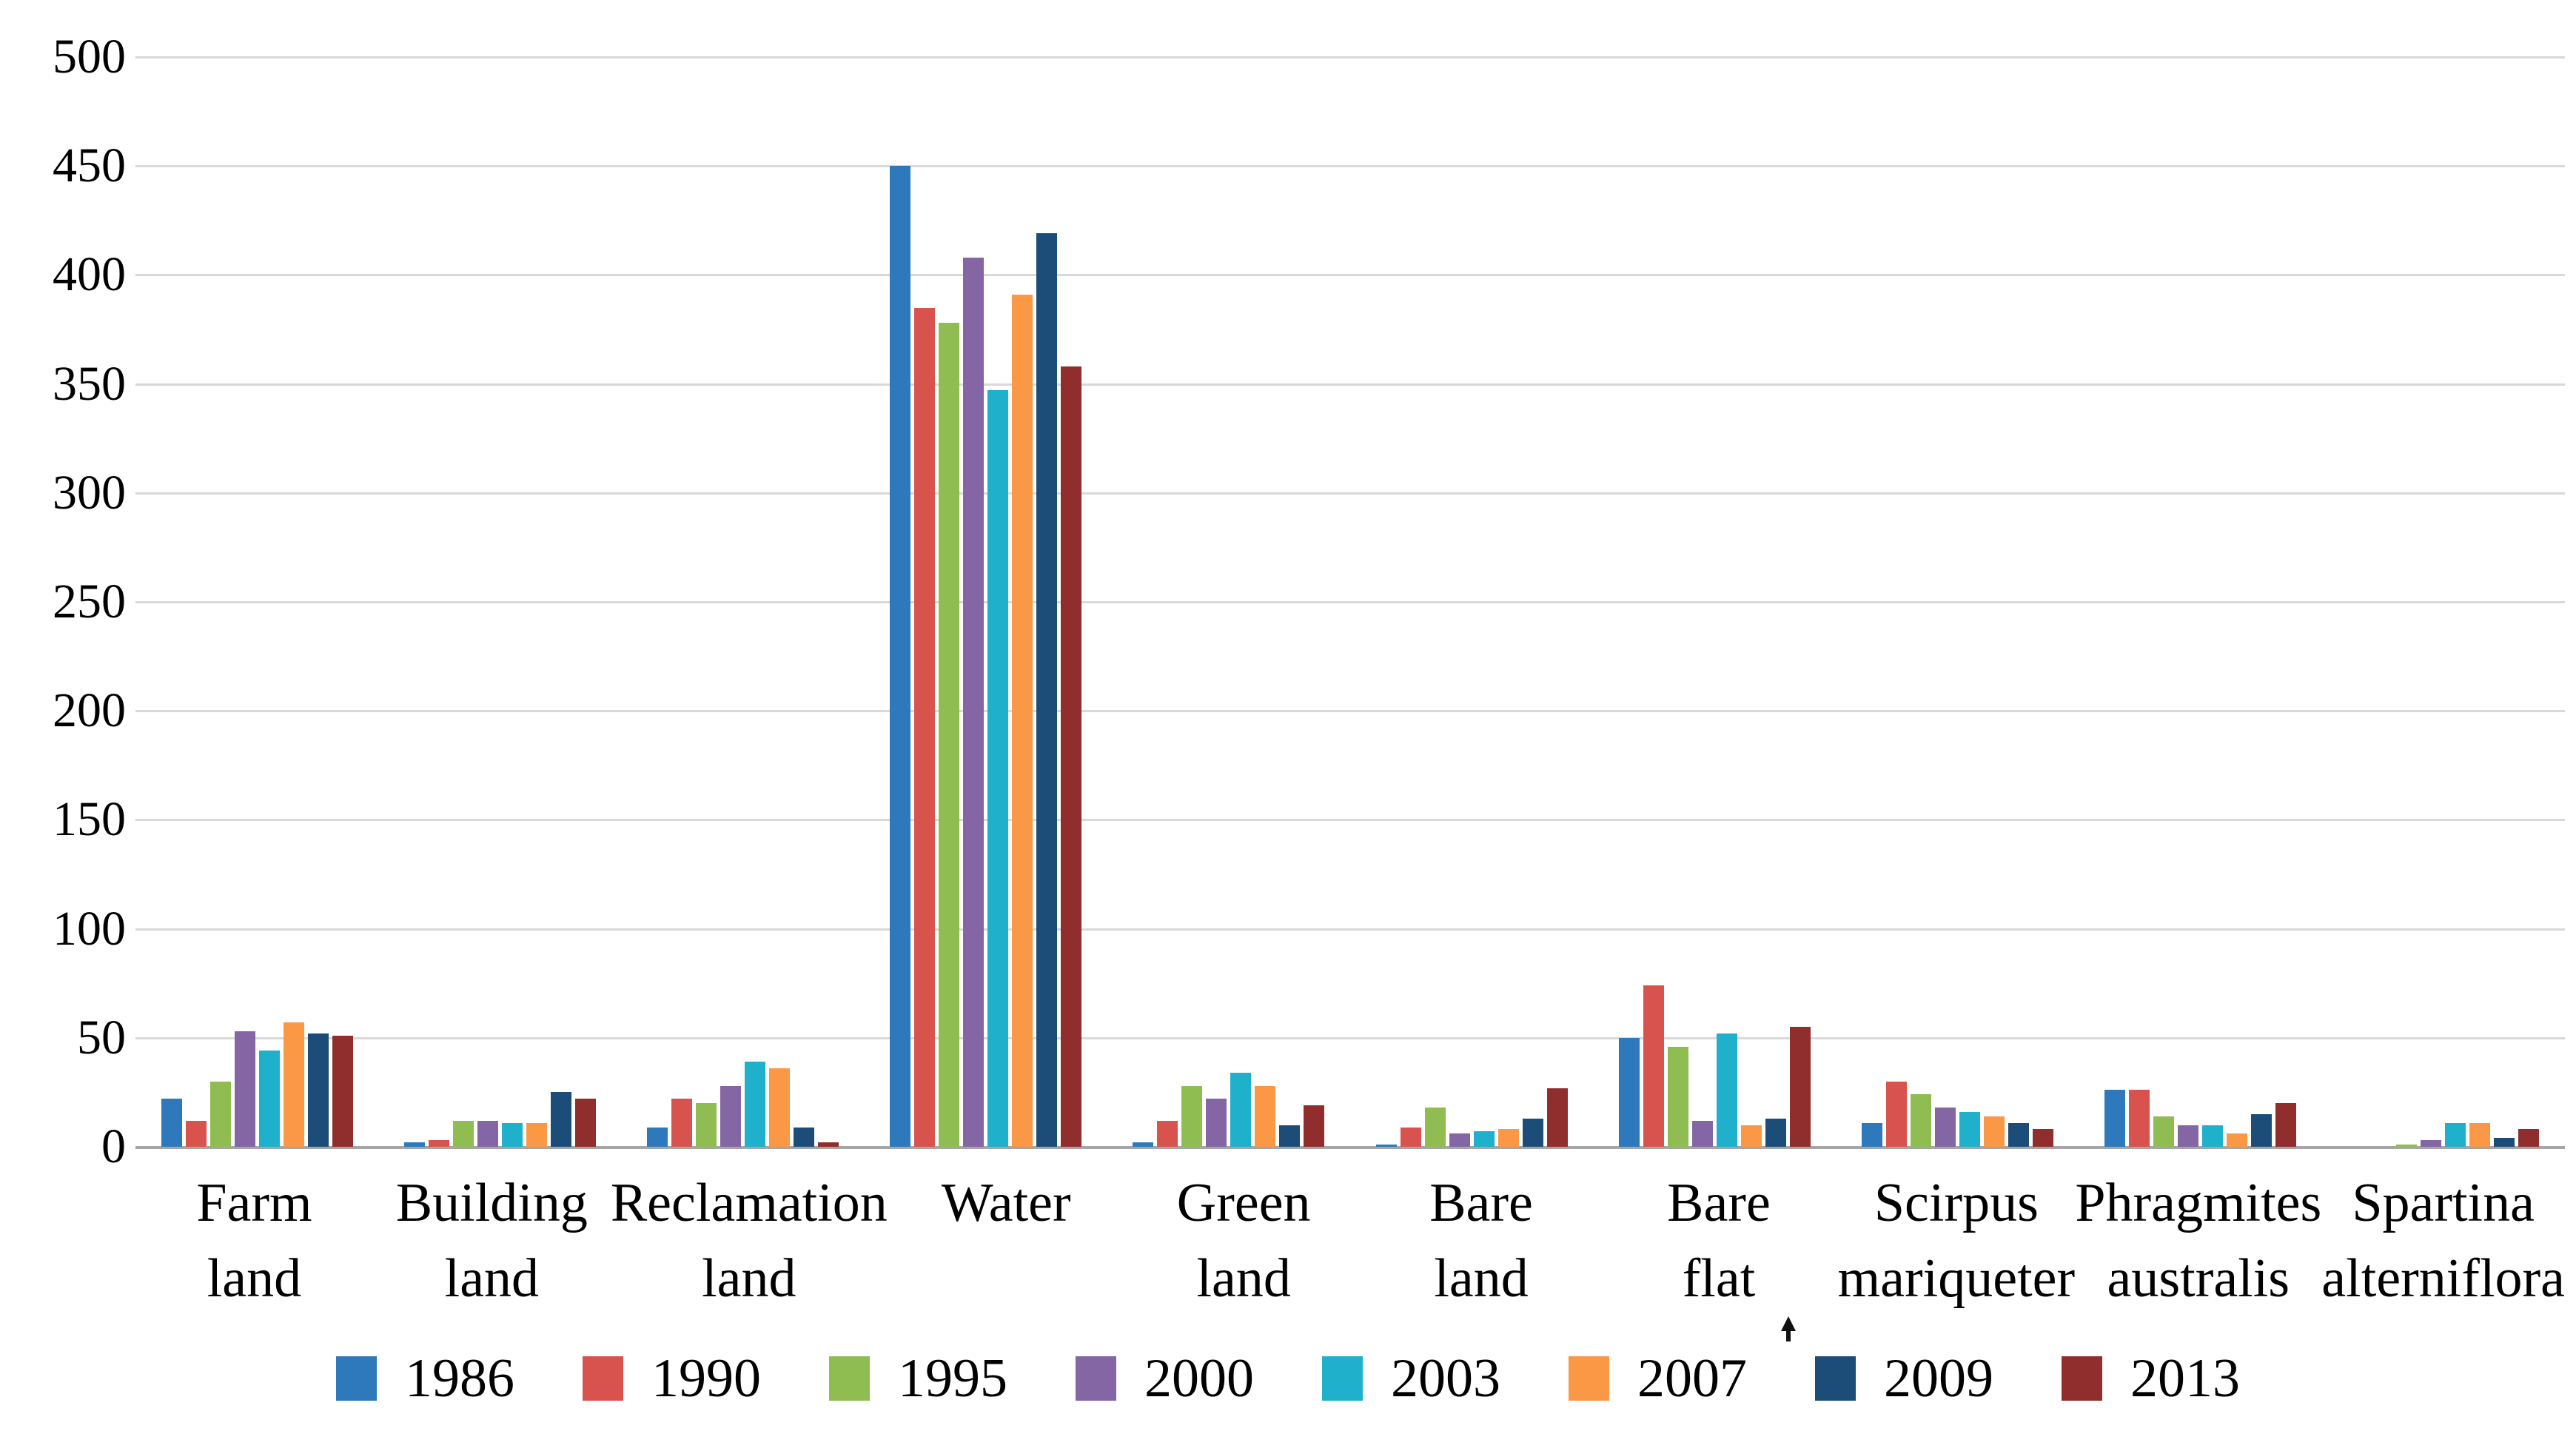 The width and height of the screenshot is (2576, 1454). What do you see at coordinates (1677, 1096) in the screenshot?
I see `bar-1995-bare-flat` at bounding box center [1677, 1096].